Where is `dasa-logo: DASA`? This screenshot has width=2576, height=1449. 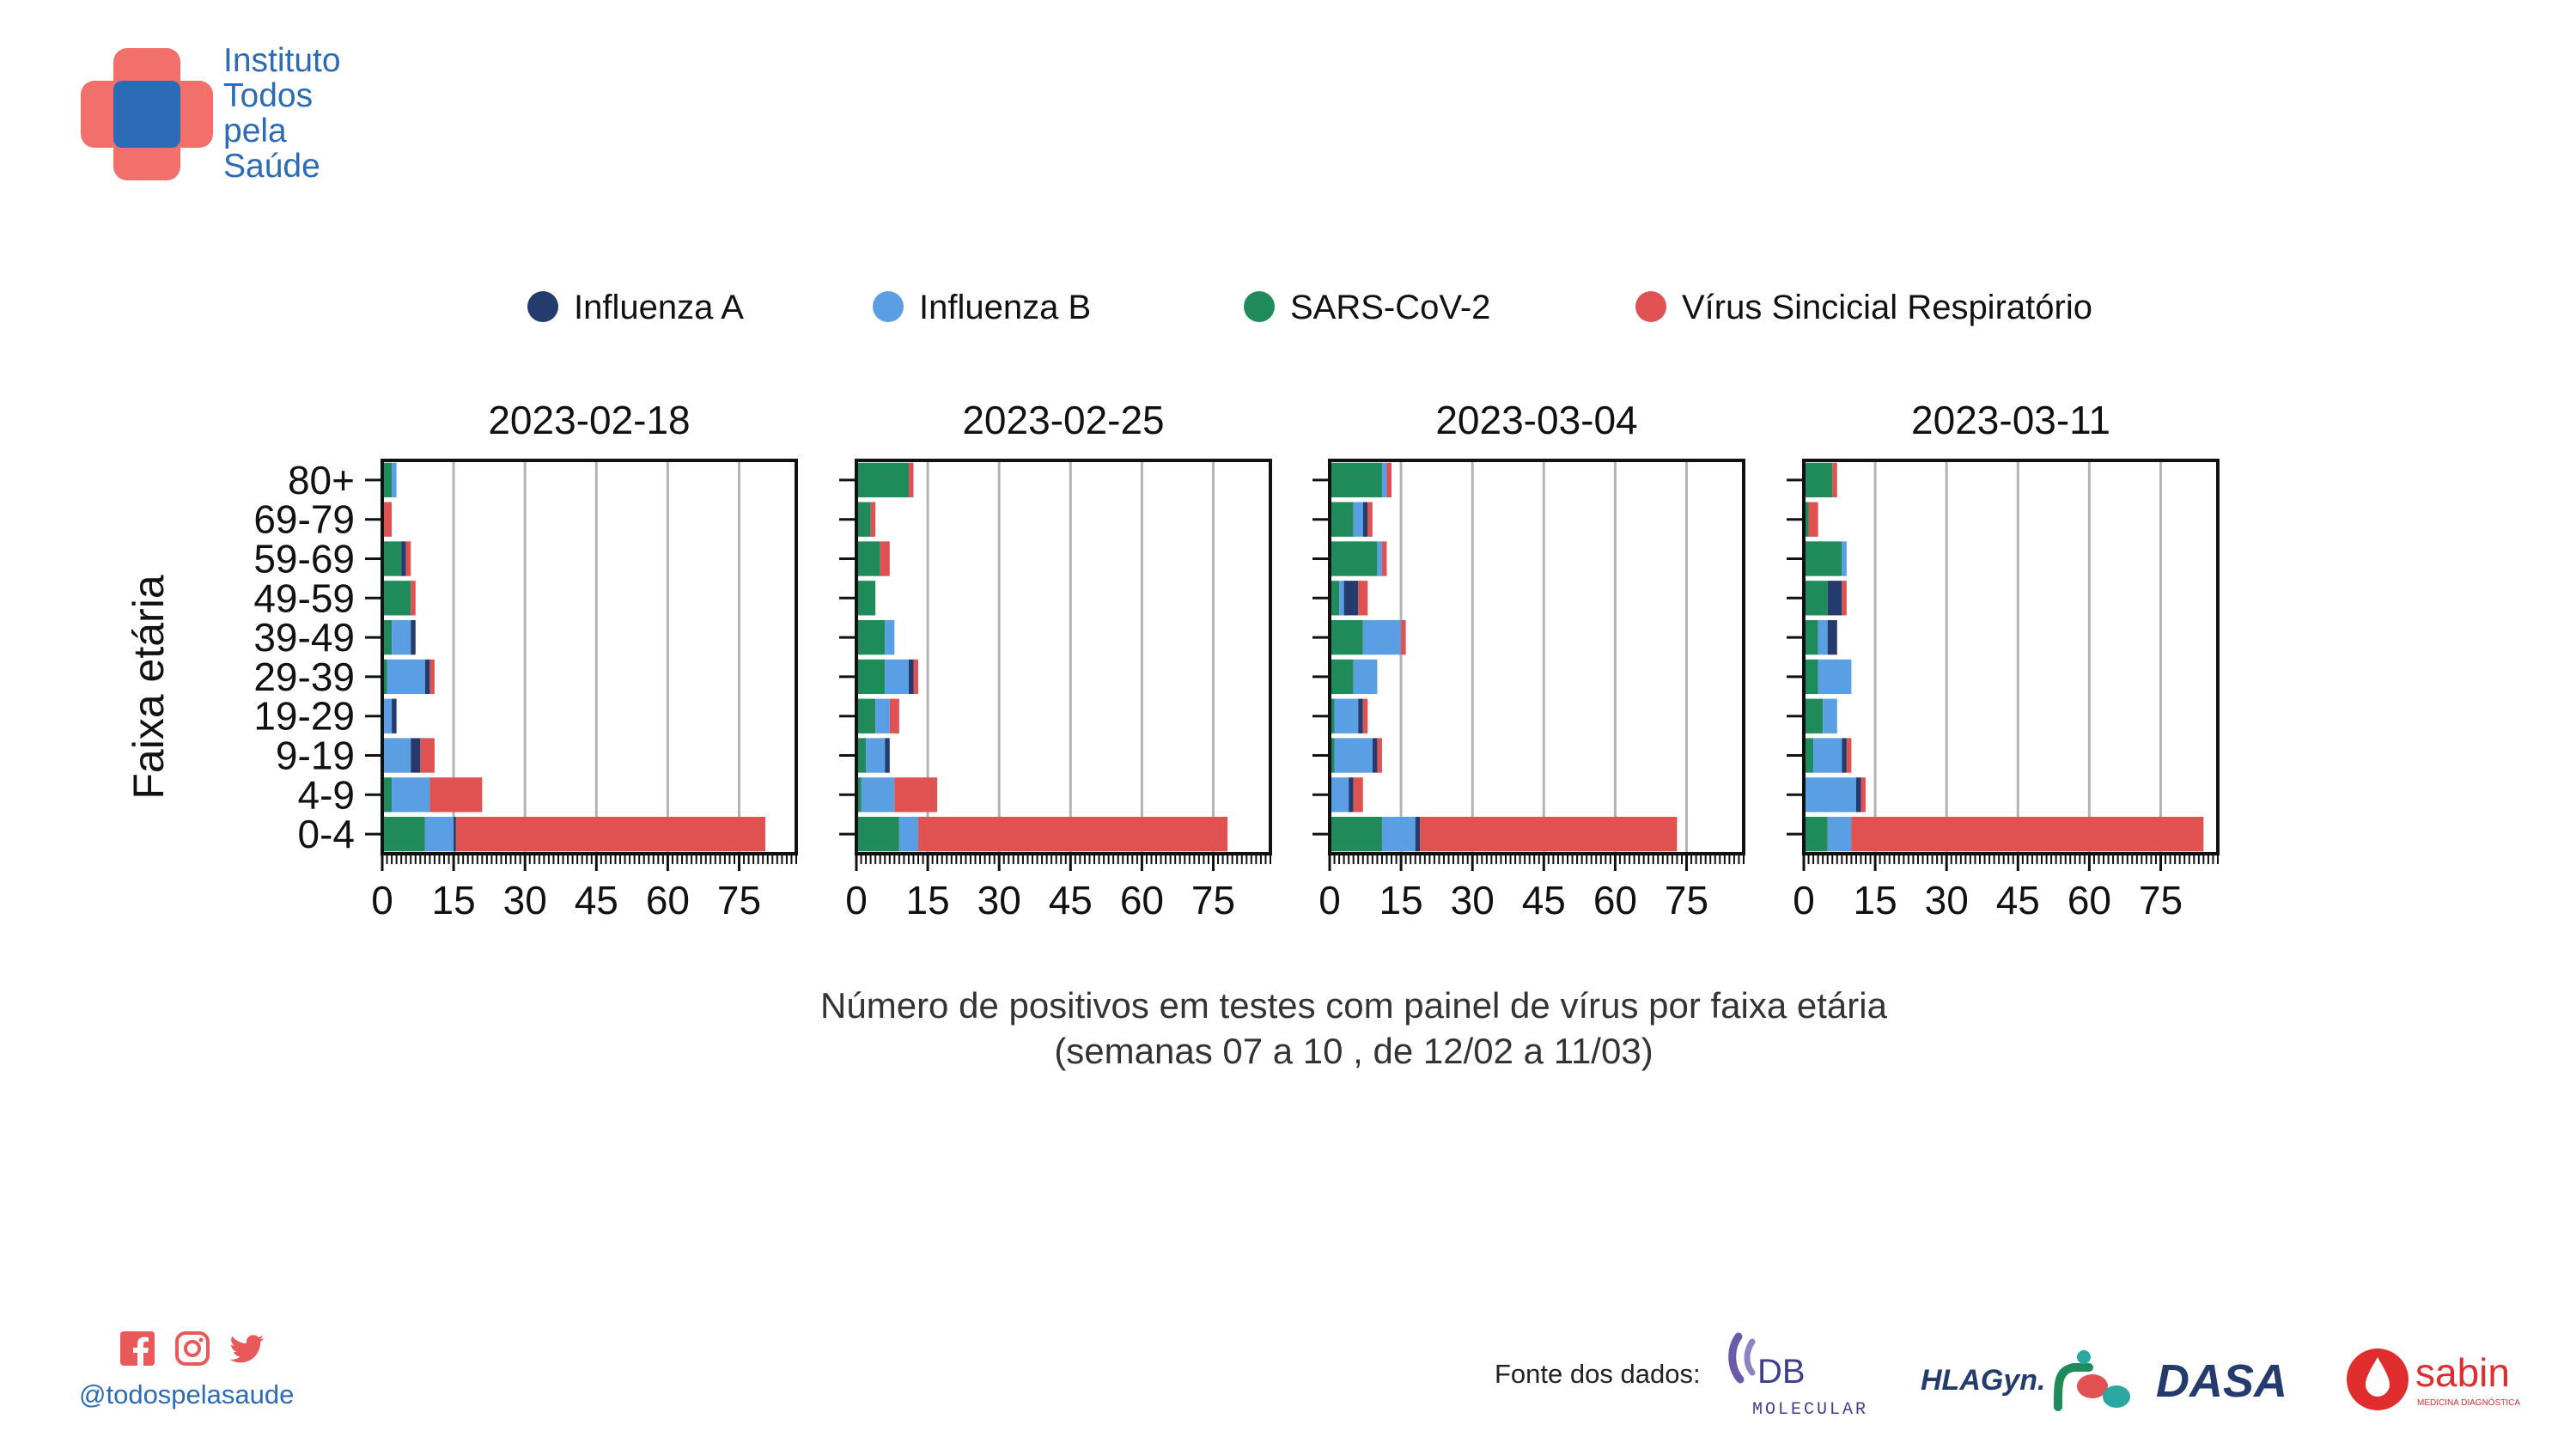
dasa-logo: DASA is located at coordinates (2221, 1381).